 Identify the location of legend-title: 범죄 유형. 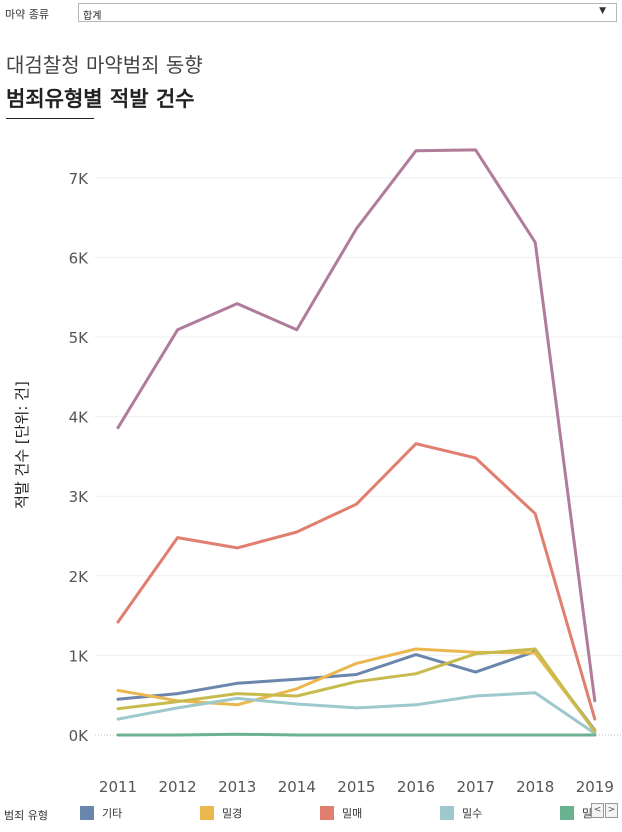
(26, 815).